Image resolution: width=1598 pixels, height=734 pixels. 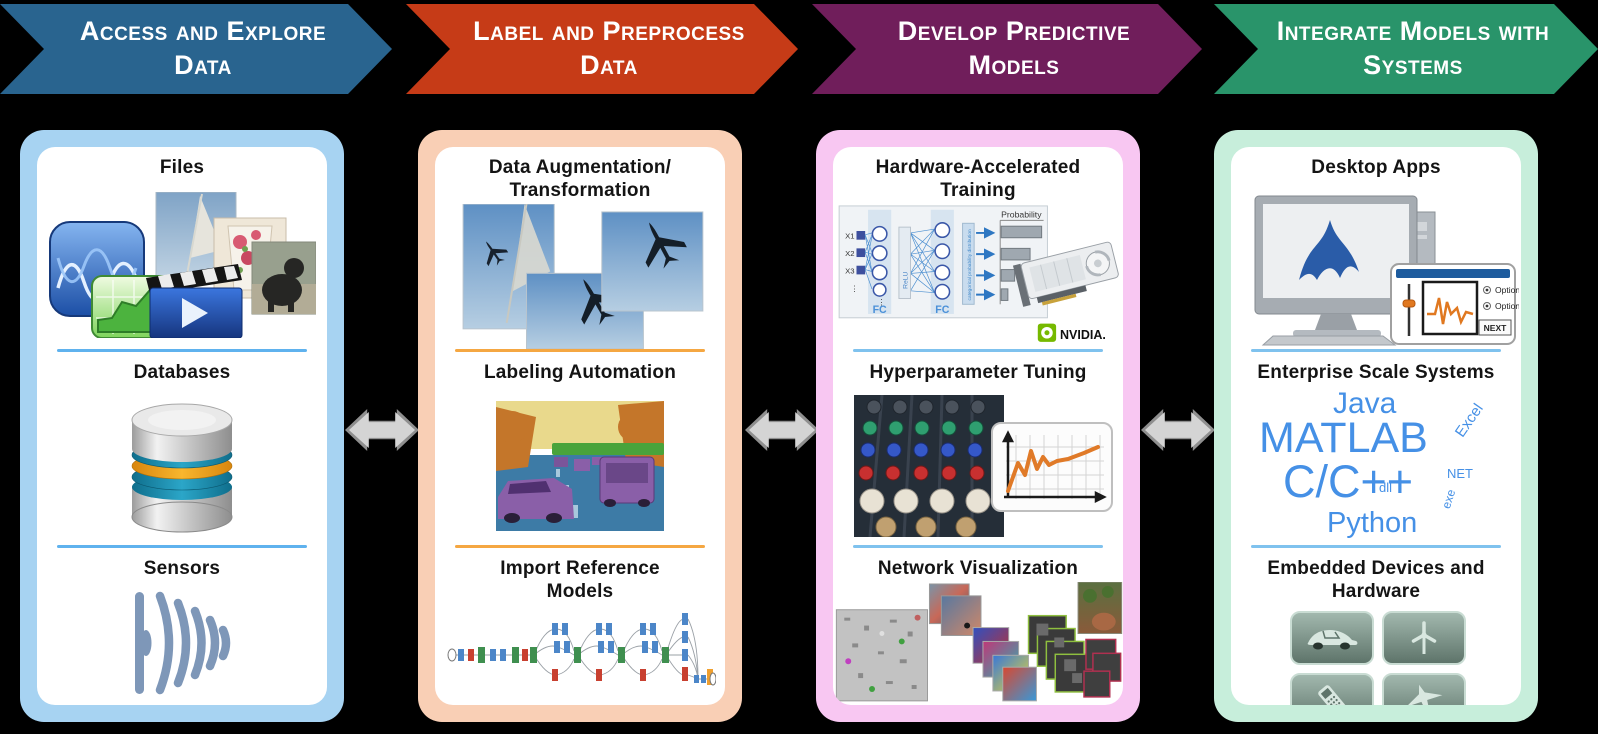 I want to click on device-tiles, so click(x=1378, y=658).